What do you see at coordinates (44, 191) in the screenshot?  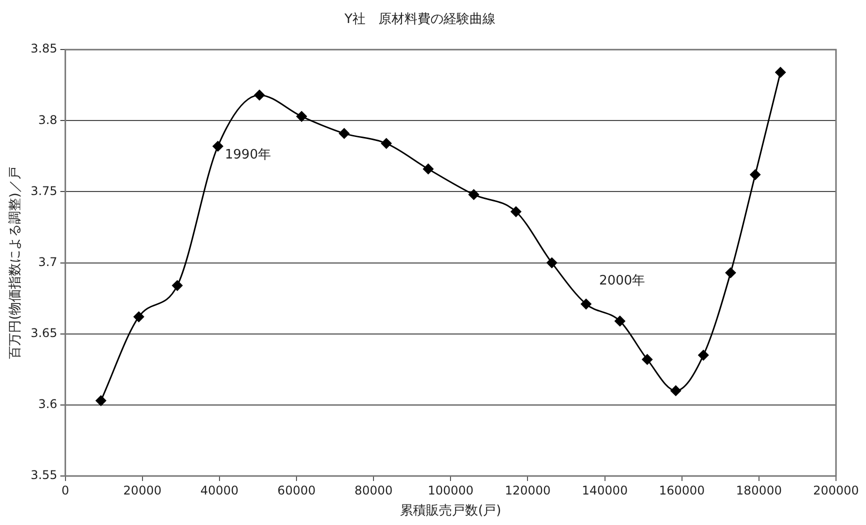 I see `y-tick-label: 3.75` at bounding box center [44, 191].